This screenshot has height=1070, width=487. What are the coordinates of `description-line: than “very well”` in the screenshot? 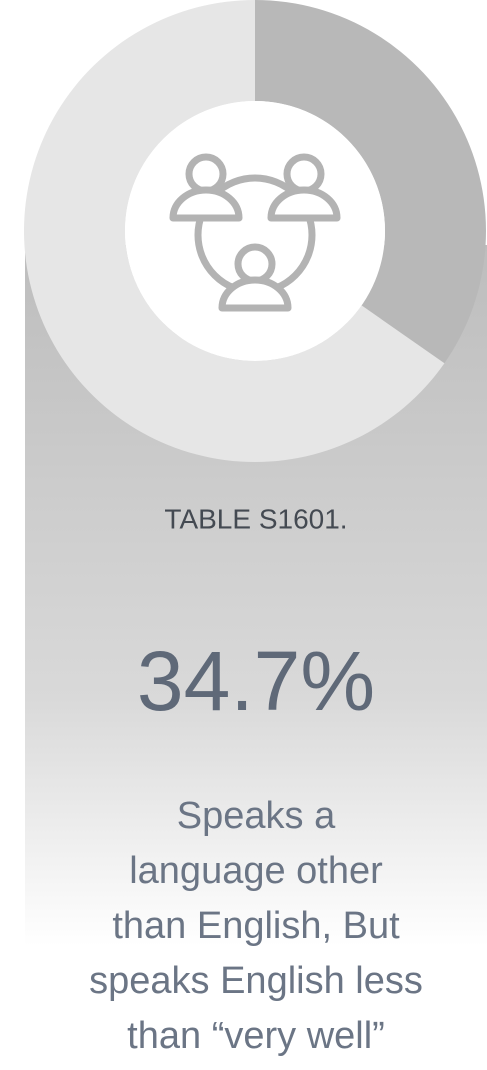 It's located at (256, 1036).